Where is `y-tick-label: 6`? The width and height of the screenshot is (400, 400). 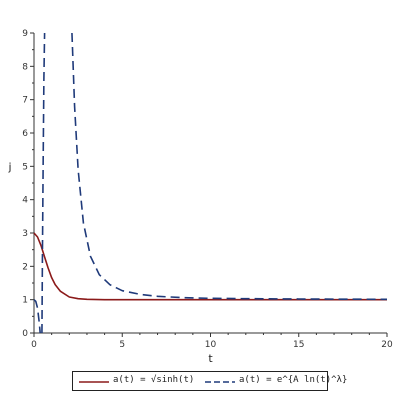 y-tick-label: 6 is located at coordinates (25, 134).